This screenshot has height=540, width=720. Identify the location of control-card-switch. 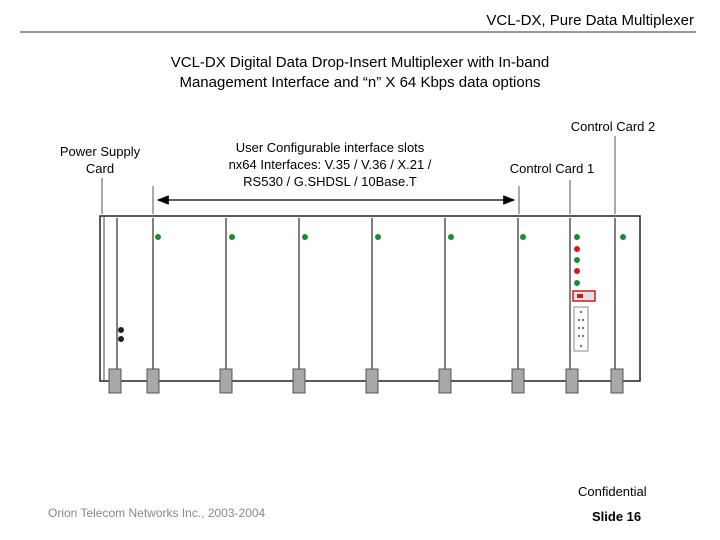
(584, 296).